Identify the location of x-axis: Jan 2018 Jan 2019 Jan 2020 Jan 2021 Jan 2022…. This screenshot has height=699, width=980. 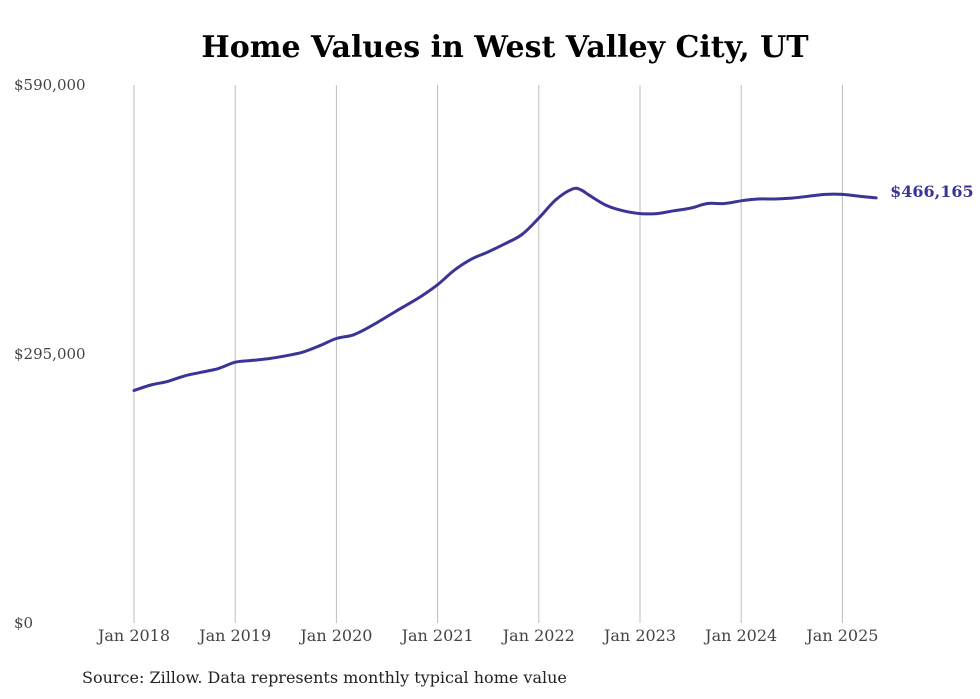
(487, 635).